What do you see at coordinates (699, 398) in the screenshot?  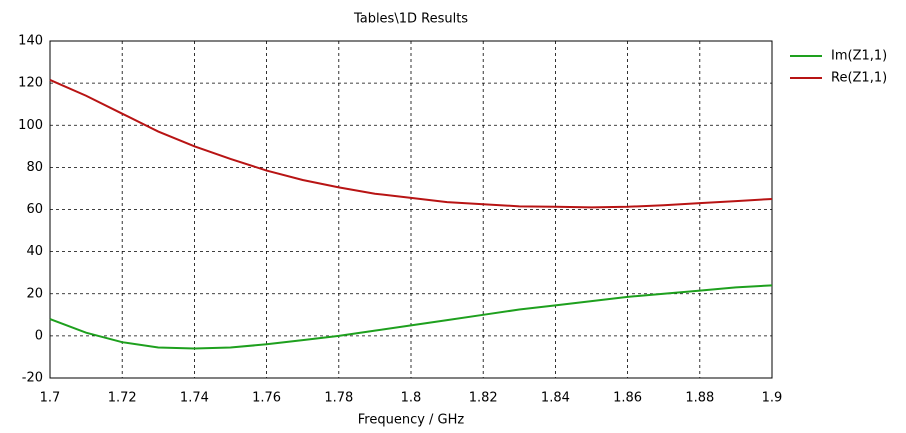 I see `x-tick-label: 1.88` at bounding box center [699, 398].